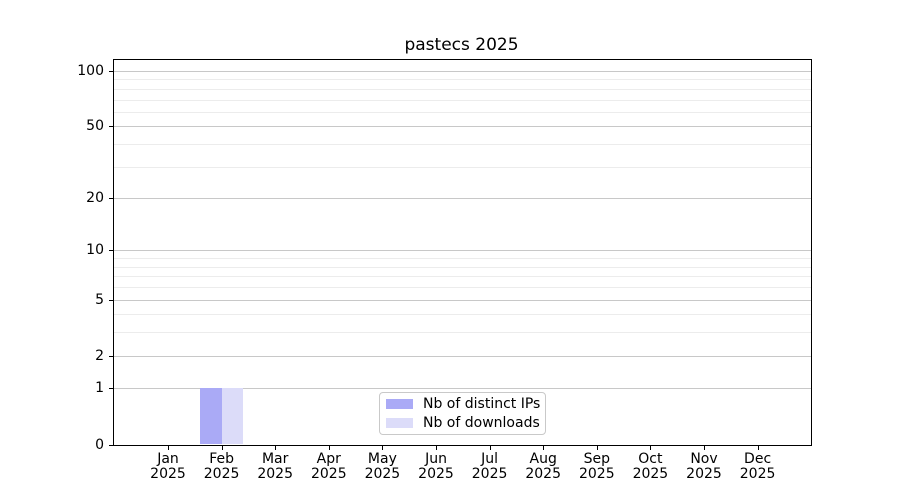 Image resolution: width=900 pixels, height=500 pixels. I want to click on y-tick-label: 50, so click(95, 126).